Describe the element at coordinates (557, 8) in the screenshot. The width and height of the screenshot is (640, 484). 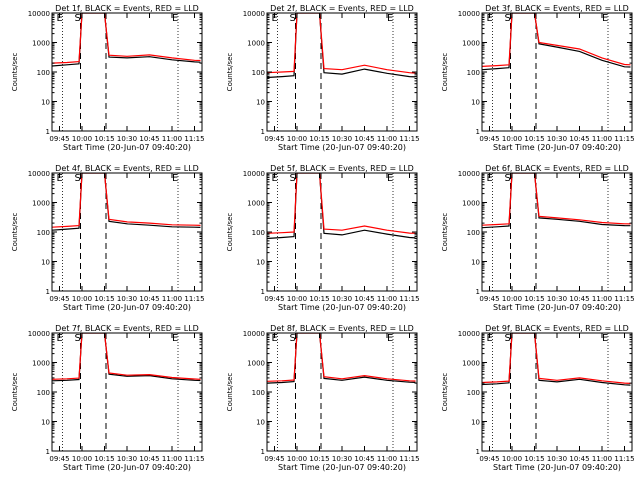
I see `chart-title: Det 3f, BLACK = Events, RED = LLD` at that location.